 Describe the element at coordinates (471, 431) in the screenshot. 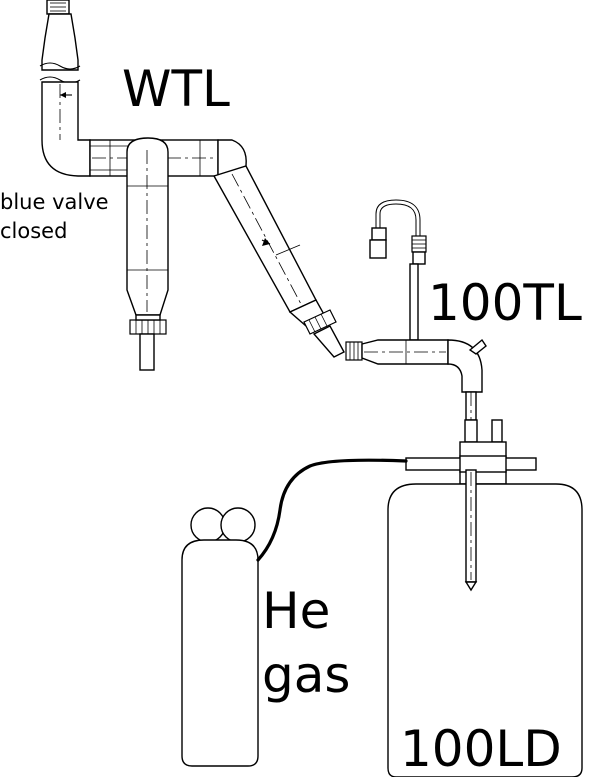

I see `ld100-center-port` at that location.